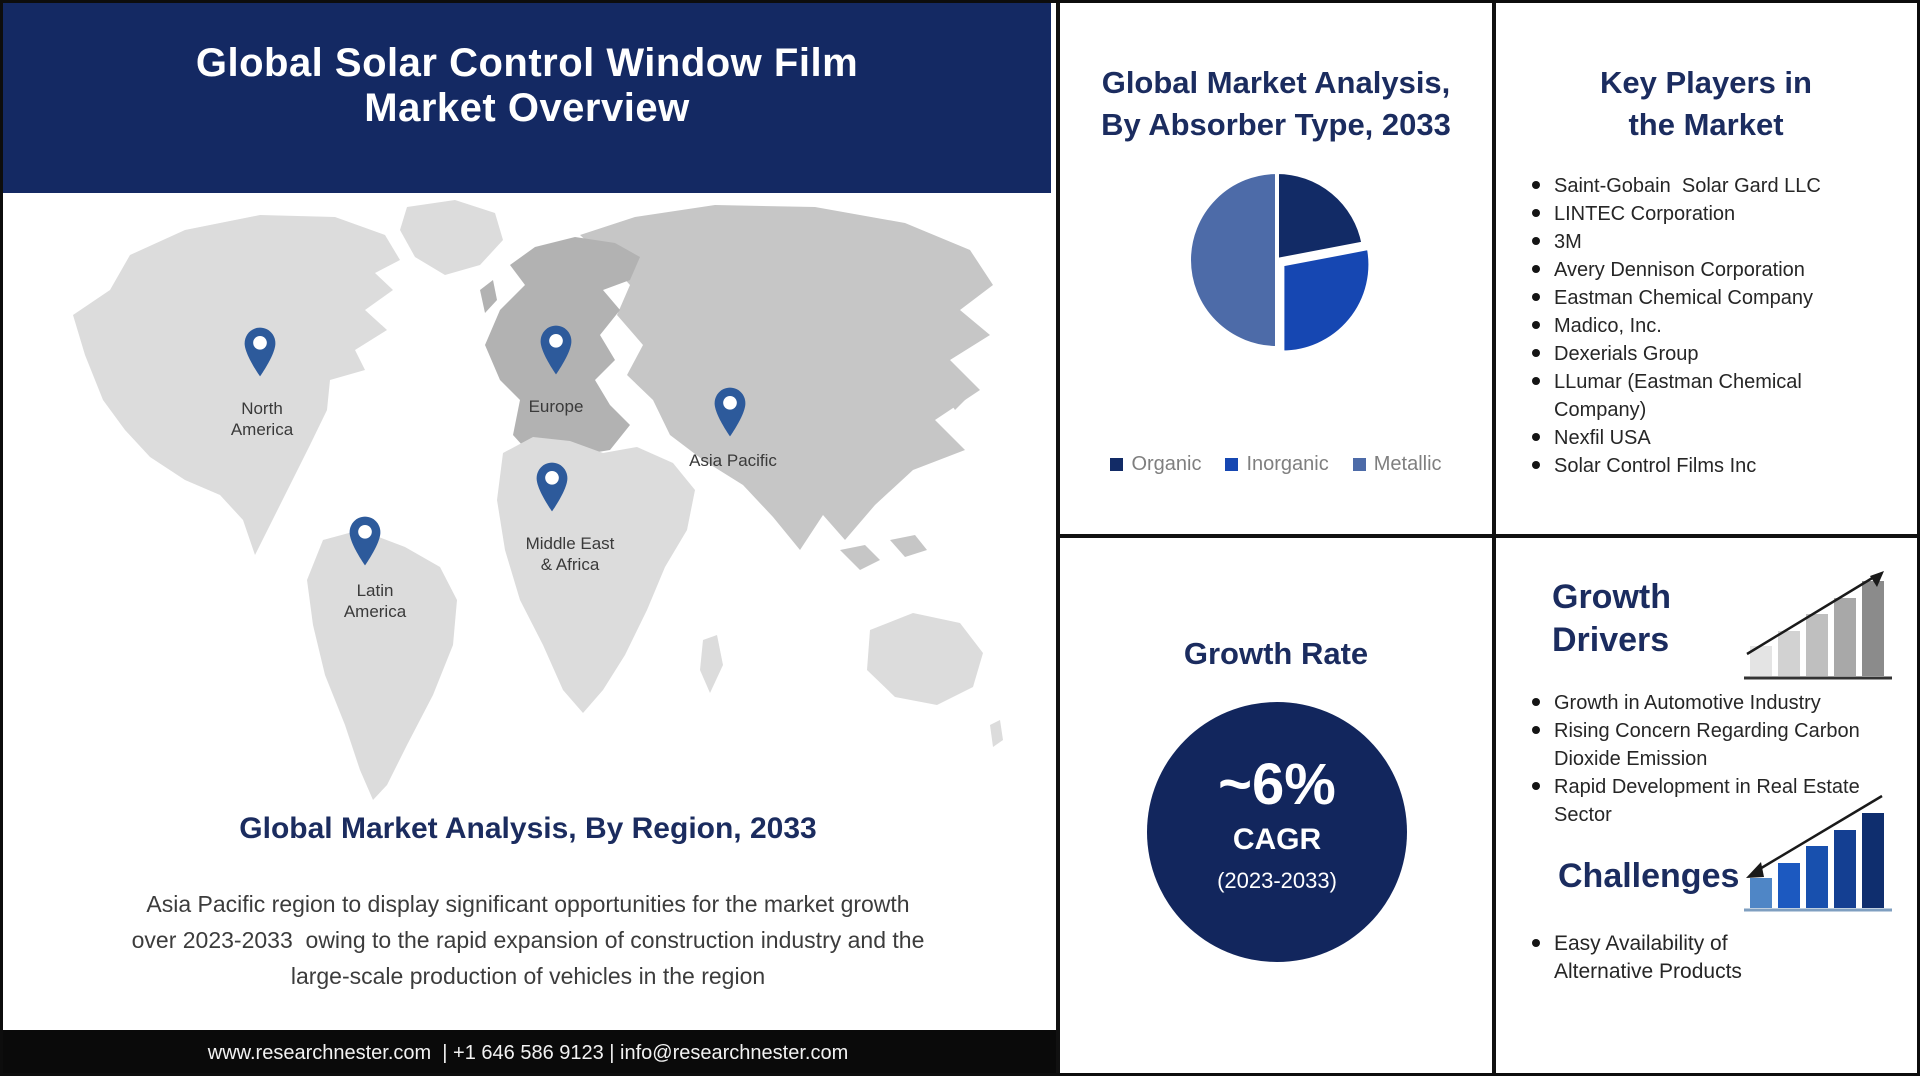 This screenshot has width=1920, height=1076. What do you see at coordinates (1611, 618) in the screenshot?
I see `growth-drivers-title: Growth Drivers` at bounding box center [1611, 618].